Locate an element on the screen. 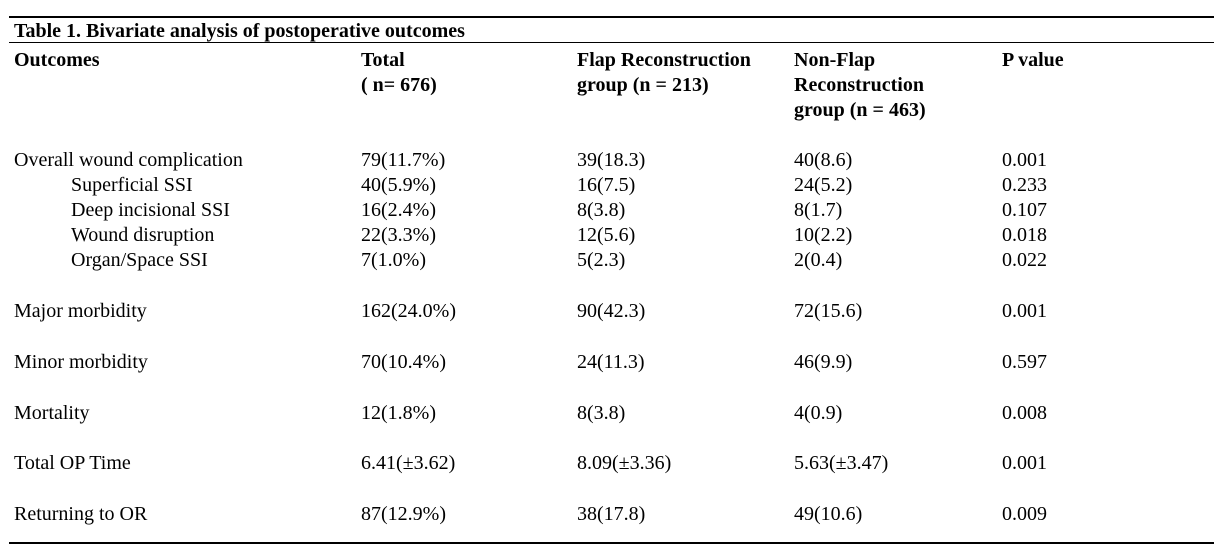  table-top-rule is located at coordinates (611, 17).